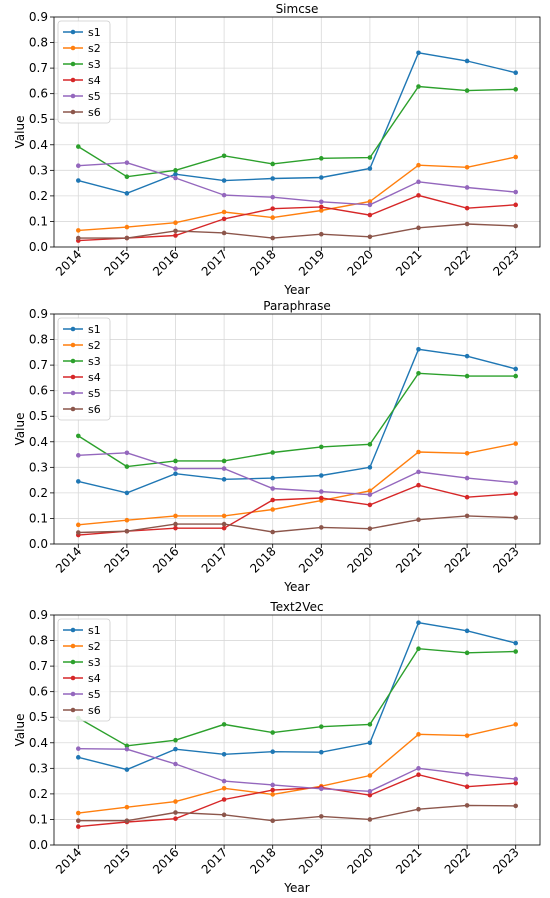 The width and height of the screenshot is (550, 898). What do you see at coordinates (73, 80) in the screenshot?
I see `legend-marker-s4` at bounding box center [73, 80].